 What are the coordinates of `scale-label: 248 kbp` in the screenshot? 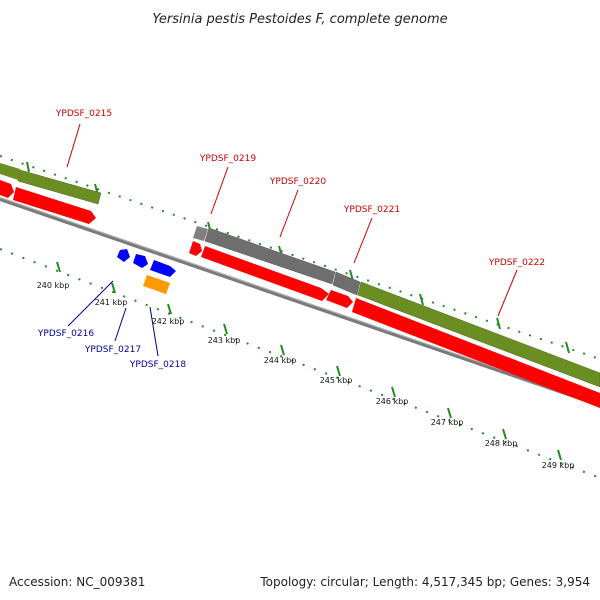 It's located at (501, 443).